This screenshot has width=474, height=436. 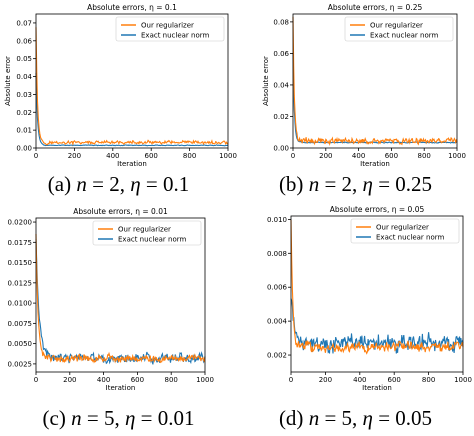 What do you see at coordinates (277, 322) in the screenshot?
I see `y-tick-label: 0.004` at bounding box center [277, 322].